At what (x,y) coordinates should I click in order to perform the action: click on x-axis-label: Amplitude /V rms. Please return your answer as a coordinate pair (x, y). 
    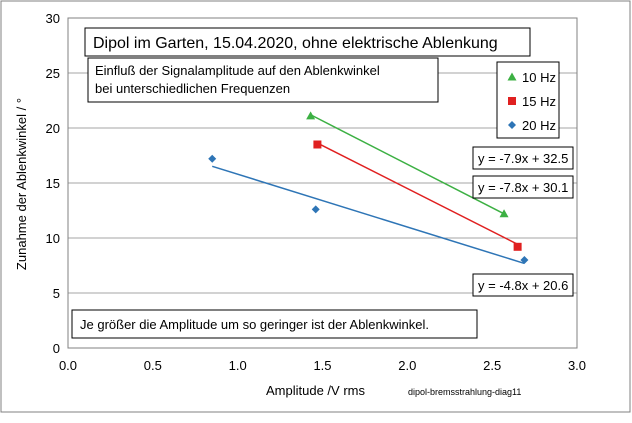
    Looking at the image, I should click on (315, 390).